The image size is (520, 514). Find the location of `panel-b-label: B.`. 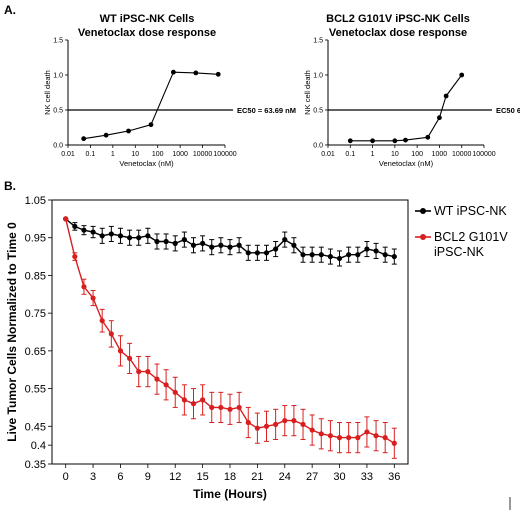

panel-b-label: B. is located at coordinates (10, 186).